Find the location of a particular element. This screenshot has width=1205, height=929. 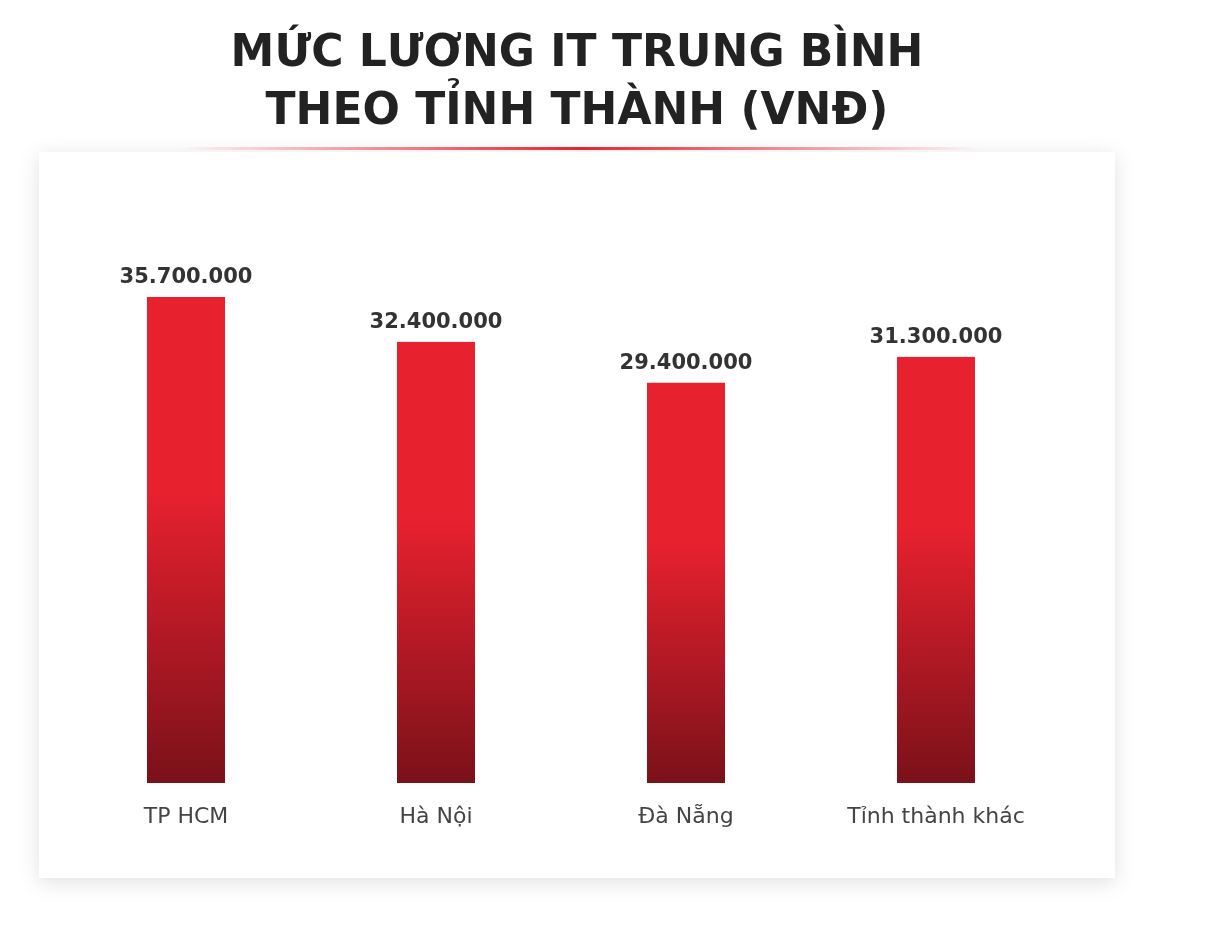

x-tick-label: Tỉnh thành khác is located at coordinates (935, 815).